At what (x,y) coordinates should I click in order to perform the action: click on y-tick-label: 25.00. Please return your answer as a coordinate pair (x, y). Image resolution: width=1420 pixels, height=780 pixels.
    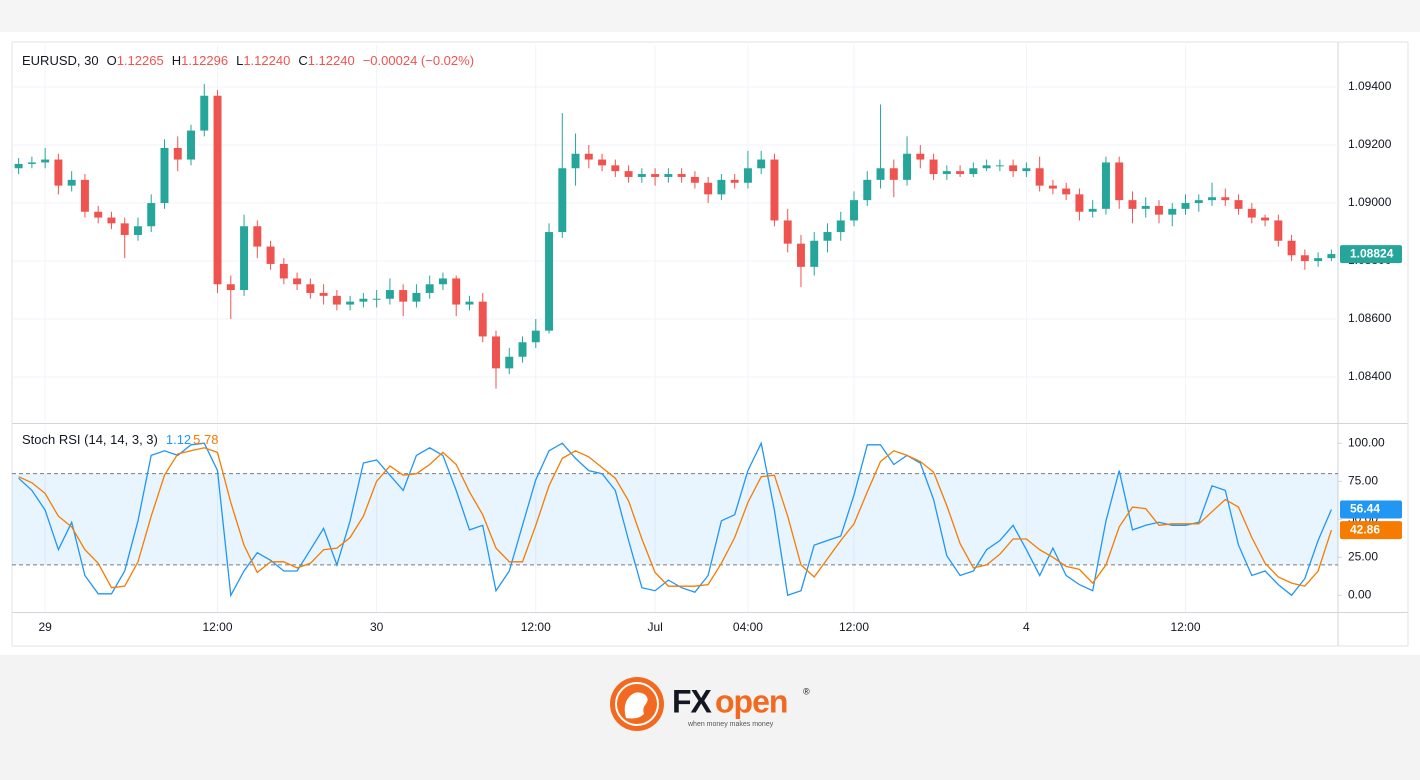
    Looking at the image, I should click on (1363, 556).